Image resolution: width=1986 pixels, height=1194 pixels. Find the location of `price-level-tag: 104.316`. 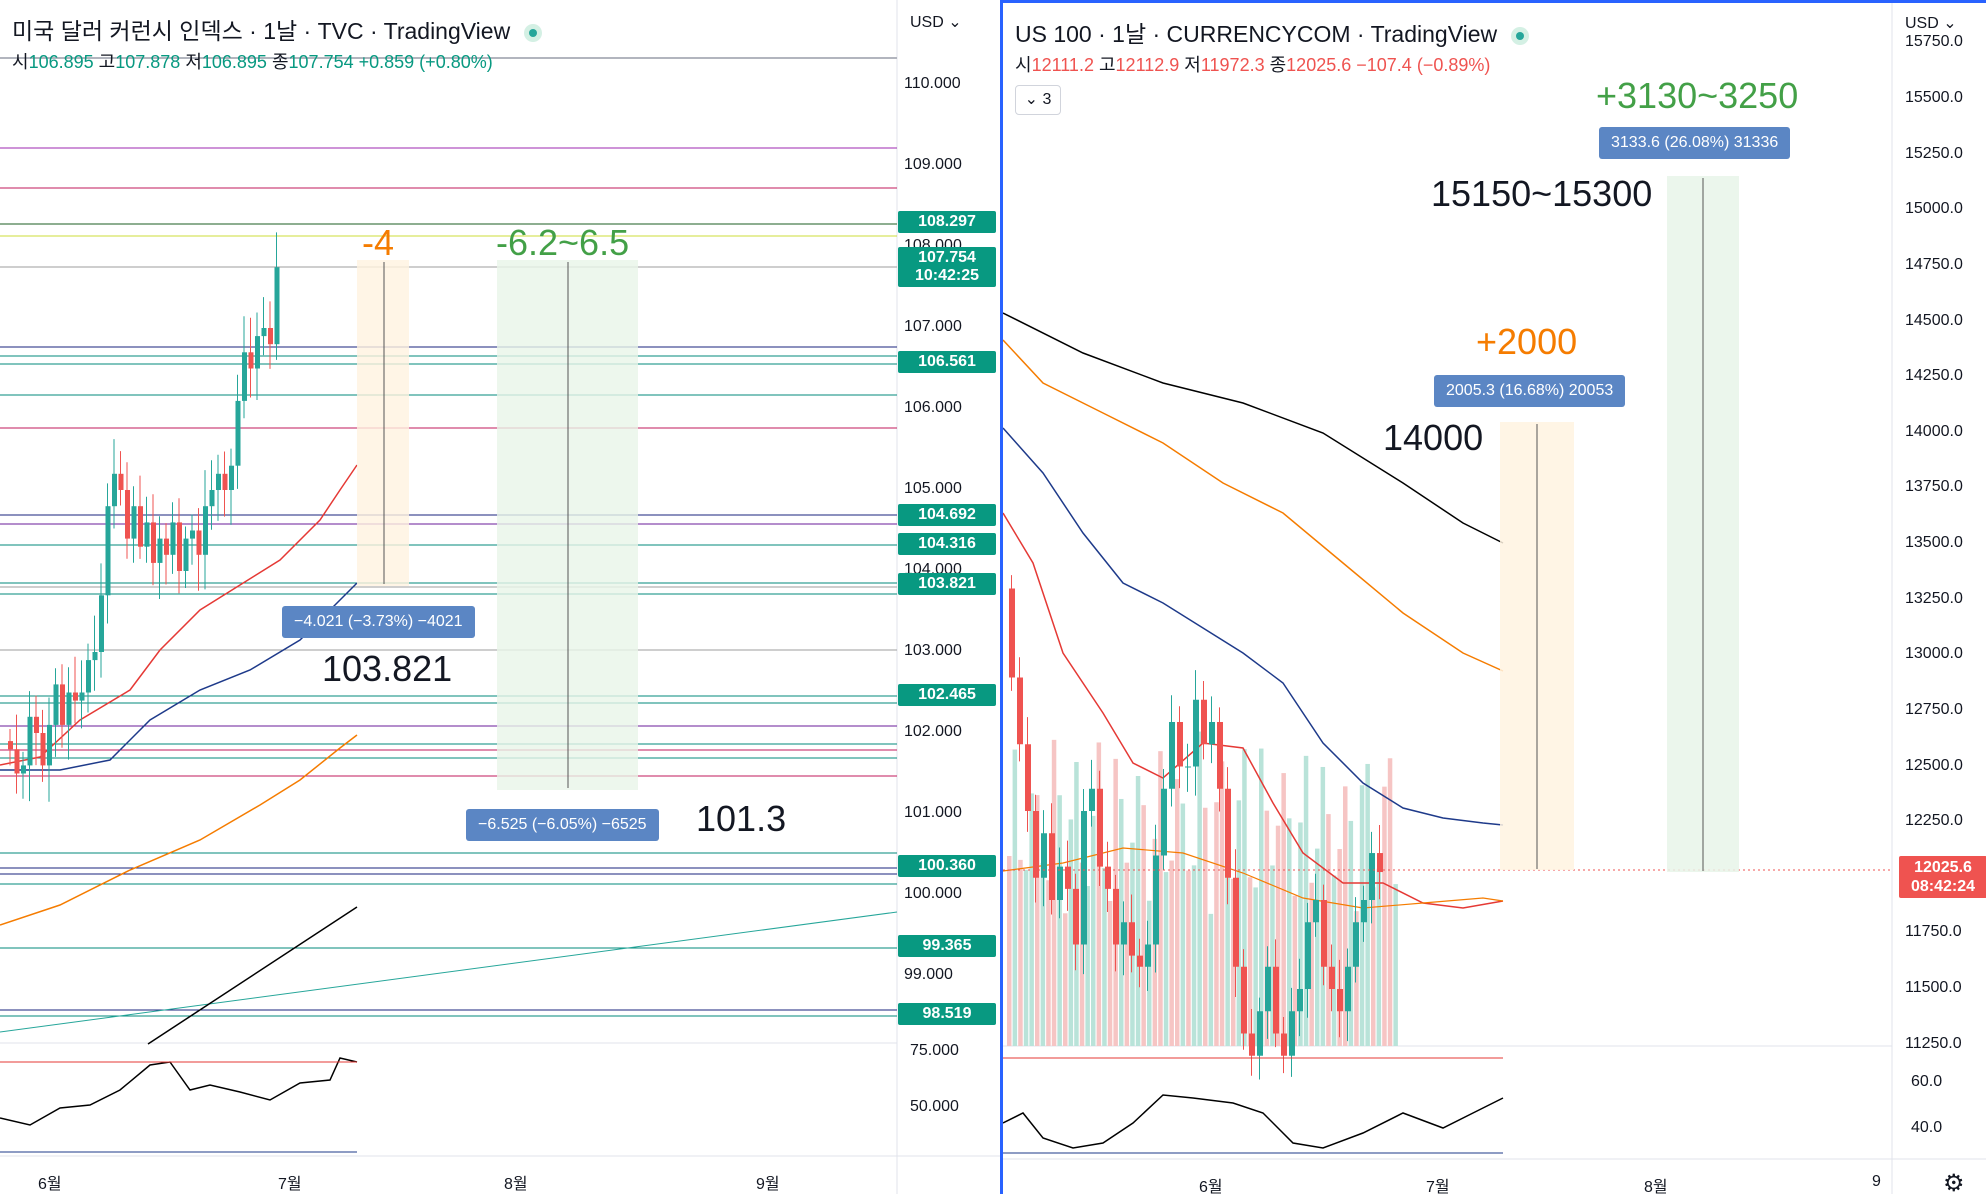

price-level-tag: 104.316 is located at coordinates (947, 544).